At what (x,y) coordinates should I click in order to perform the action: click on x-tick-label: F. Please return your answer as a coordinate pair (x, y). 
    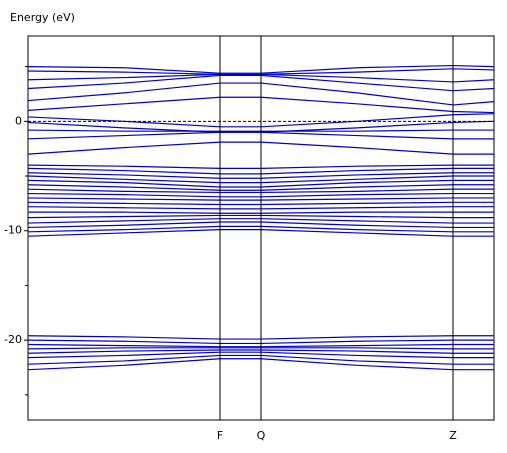
    Looking at the image, I should click on (220, 435).